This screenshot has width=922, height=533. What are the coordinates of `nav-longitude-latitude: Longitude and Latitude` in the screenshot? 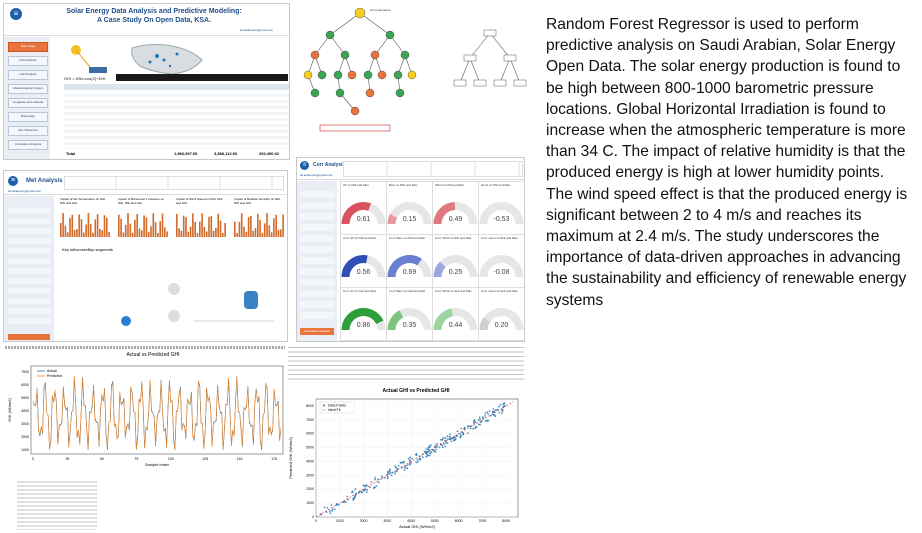 It's located at (28, 103).